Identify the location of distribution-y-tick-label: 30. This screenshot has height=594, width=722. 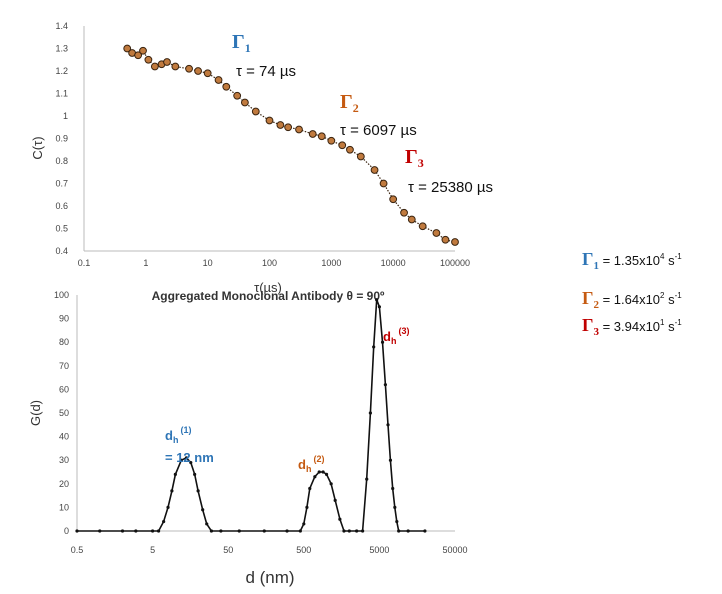
(64, 460).